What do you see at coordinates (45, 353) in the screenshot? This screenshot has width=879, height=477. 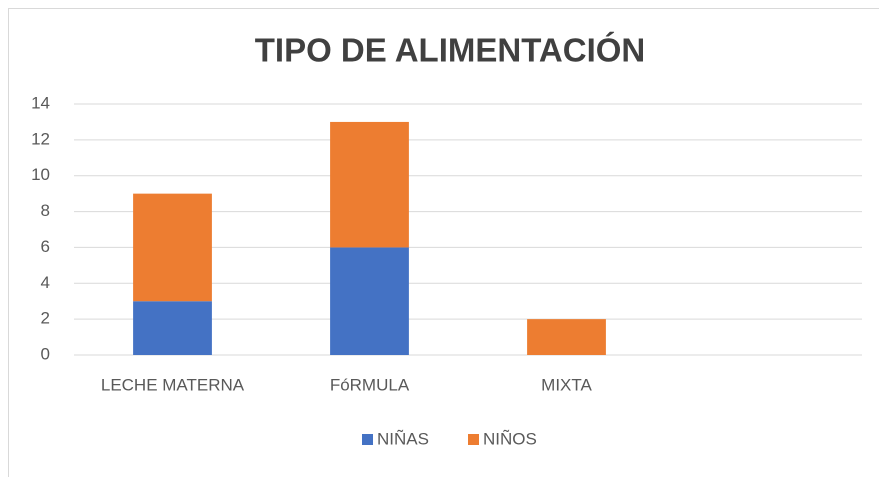 I see `y-tick-label: 0` at bounding box center [45, 353].